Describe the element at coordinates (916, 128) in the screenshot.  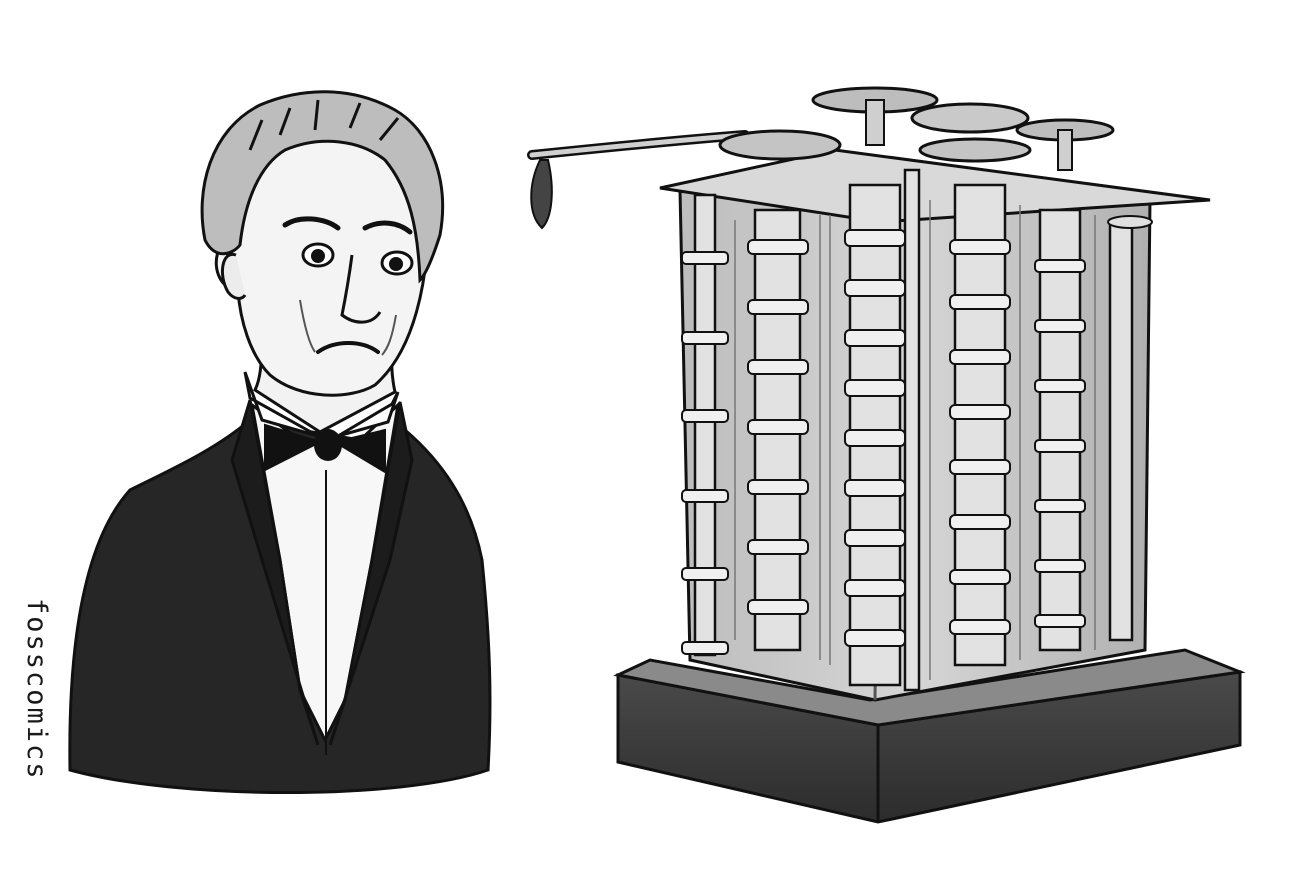
I see `top-gears` at that location.